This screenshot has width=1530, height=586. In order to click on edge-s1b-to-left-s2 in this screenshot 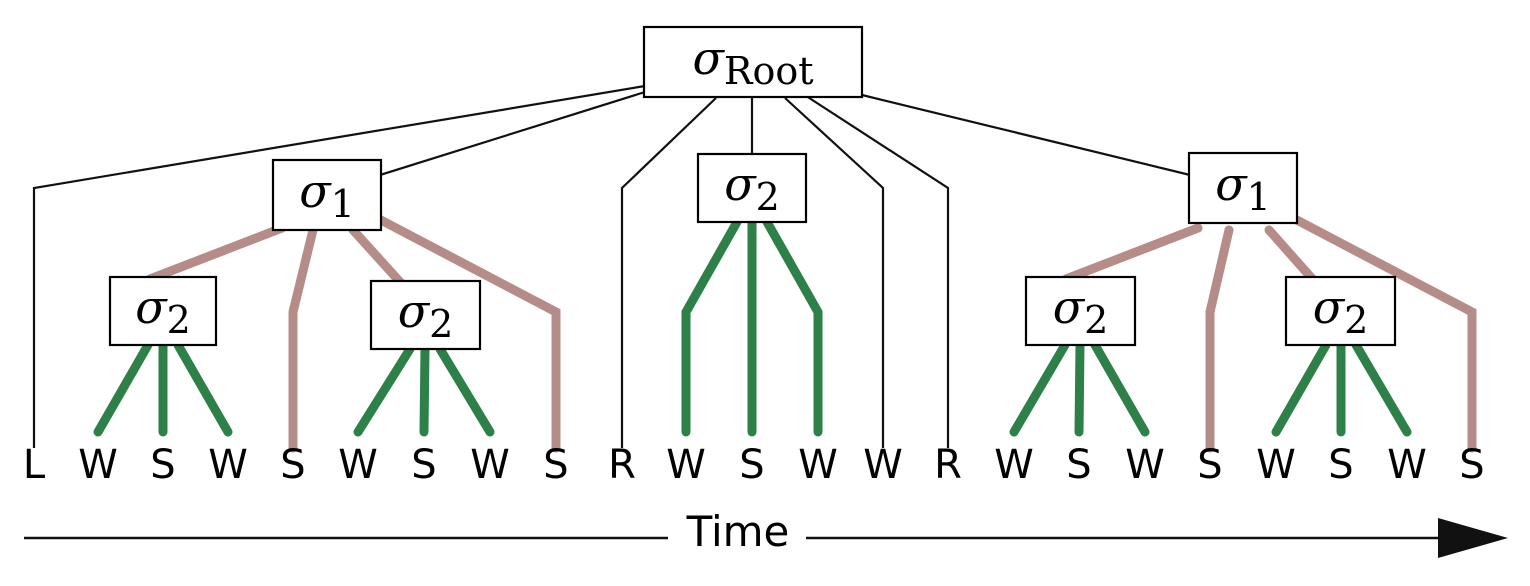, I will do `click(1132, 253)`.